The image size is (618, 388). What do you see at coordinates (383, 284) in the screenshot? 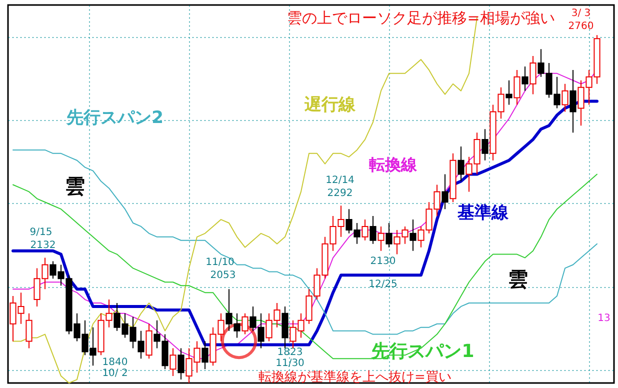
I see `annotation: 12/25` at bounding box center [383, 284].